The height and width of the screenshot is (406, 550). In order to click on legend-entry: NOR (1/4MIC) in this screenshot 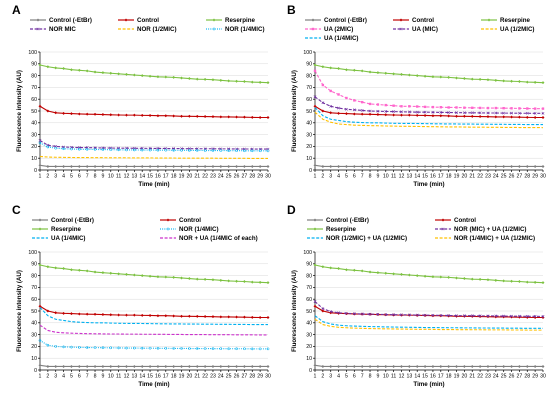, I will do `click(189, 229)`.